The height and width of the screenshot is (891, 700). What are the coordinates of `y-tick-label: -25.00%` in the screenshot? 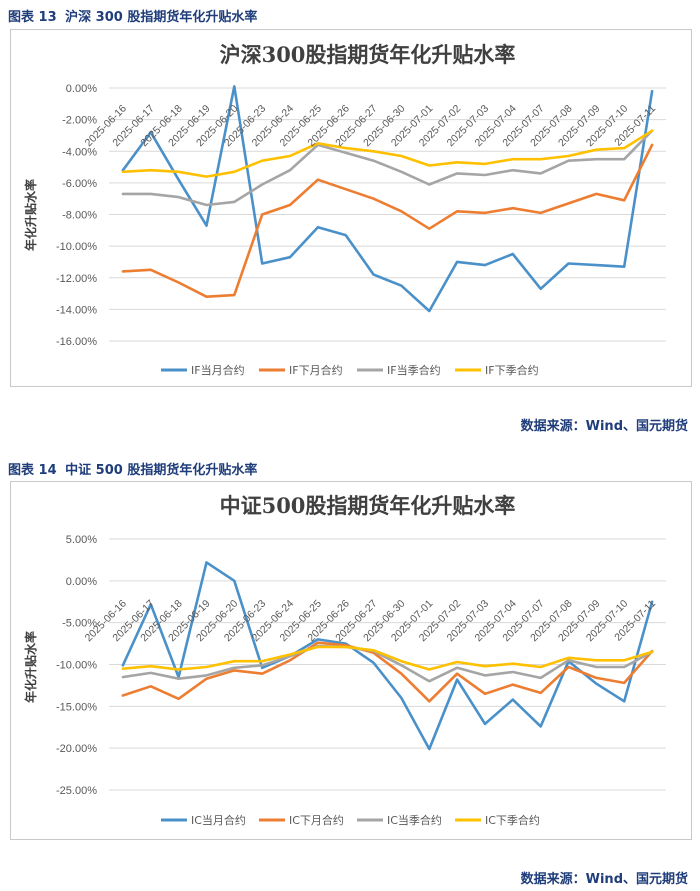 It's located at (76, 791).